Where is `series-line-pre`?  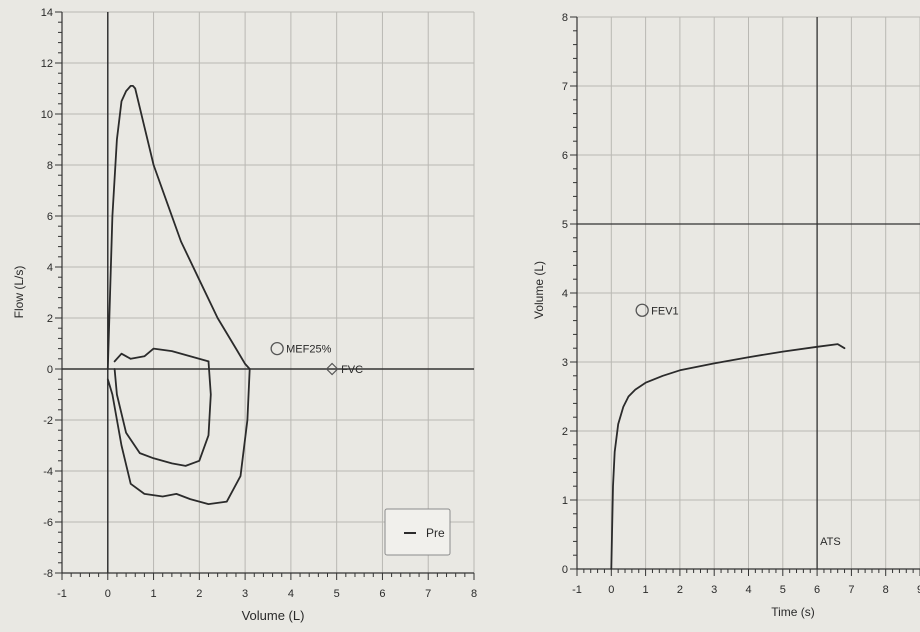
series-line-pre is located at coordinates (178, 227).